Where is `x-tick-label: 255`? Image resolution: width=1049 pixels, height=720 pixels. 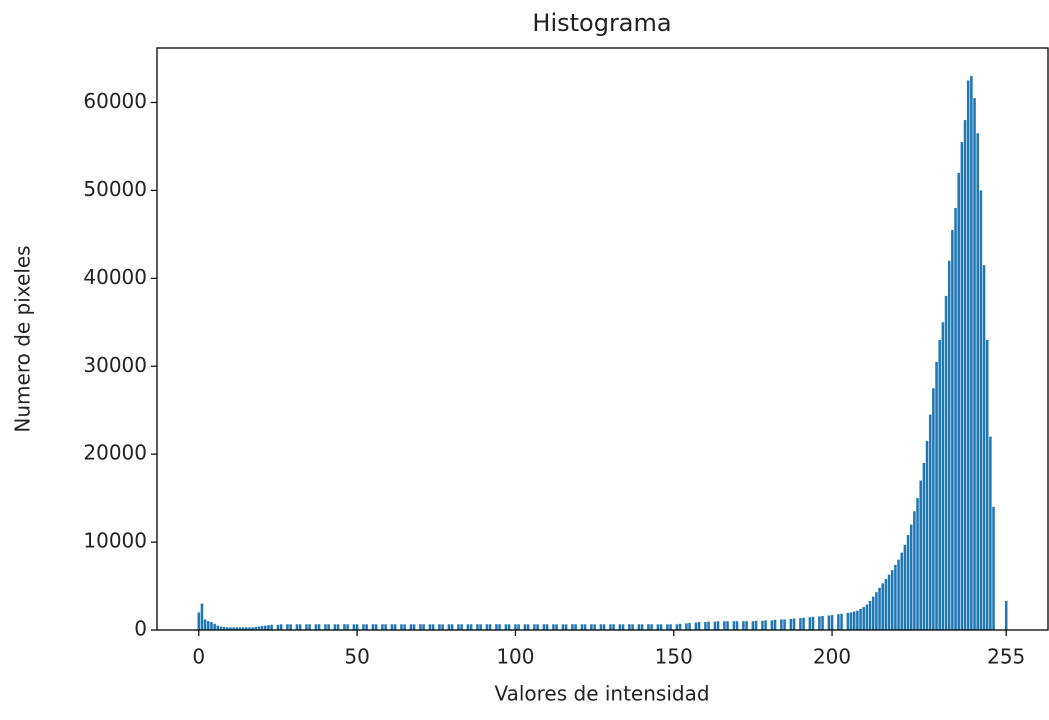
x-tick-label: 255 is located at coordinates (1006, 657).